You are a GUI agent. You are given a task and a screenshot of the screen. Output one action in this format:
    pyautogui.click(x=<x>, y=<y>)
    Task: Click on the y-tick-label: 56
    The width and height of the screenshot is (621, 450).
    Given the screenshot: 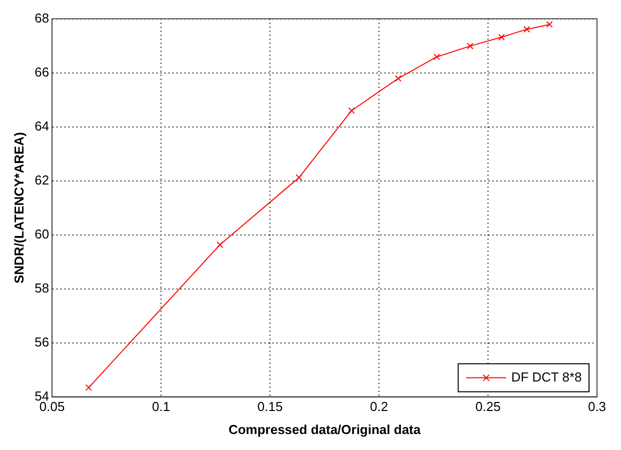 What is the action you would take?
    pyautogui.click(x=42, y=342)
    